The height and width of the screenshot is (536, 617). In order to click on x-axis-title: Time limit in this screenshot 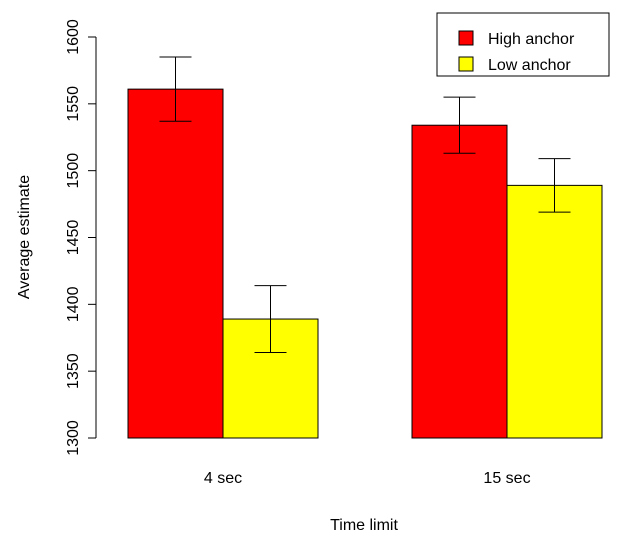, I will do `click(364, 525)`.